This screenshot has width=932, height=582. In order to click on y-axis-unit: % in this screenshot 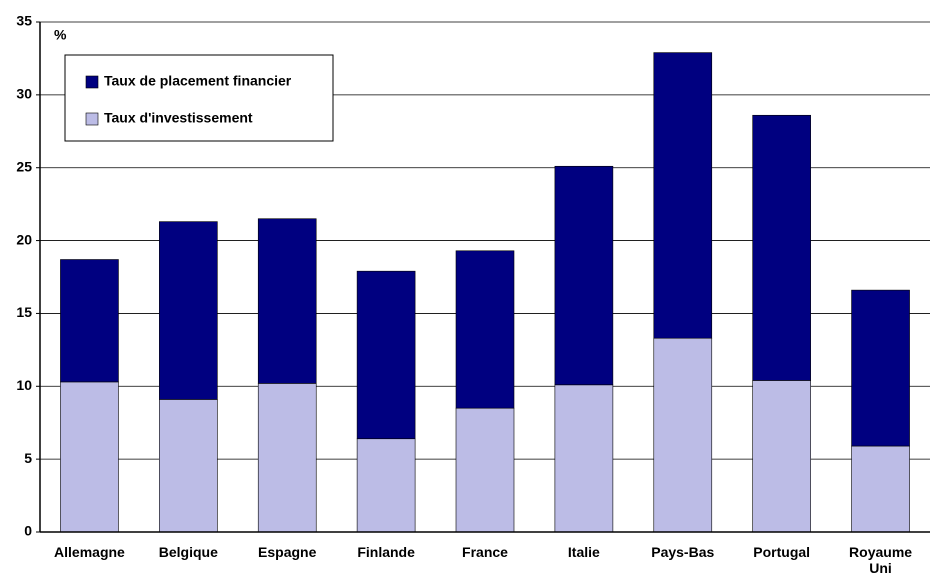, I will do `click(60, 35)`.